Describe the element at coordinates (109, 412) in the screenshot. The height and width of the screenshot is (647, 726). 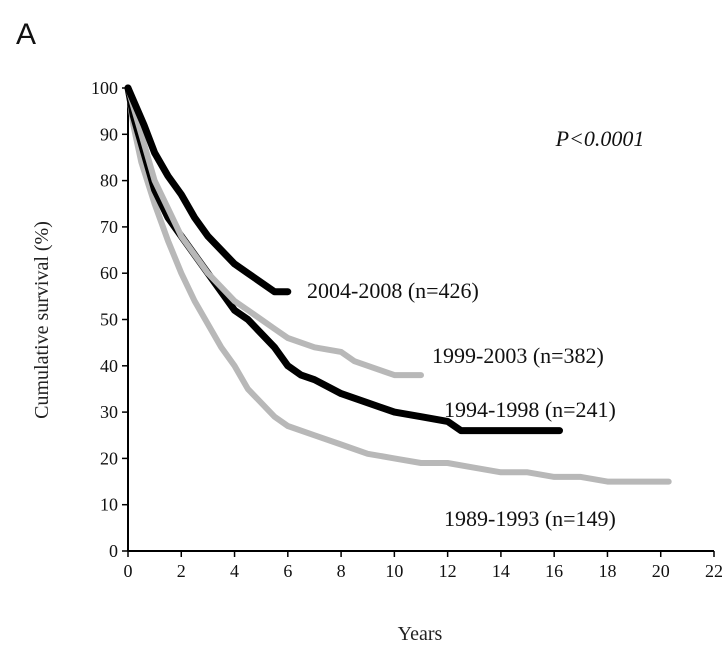
I see `y-tick-label: 30` at that location.